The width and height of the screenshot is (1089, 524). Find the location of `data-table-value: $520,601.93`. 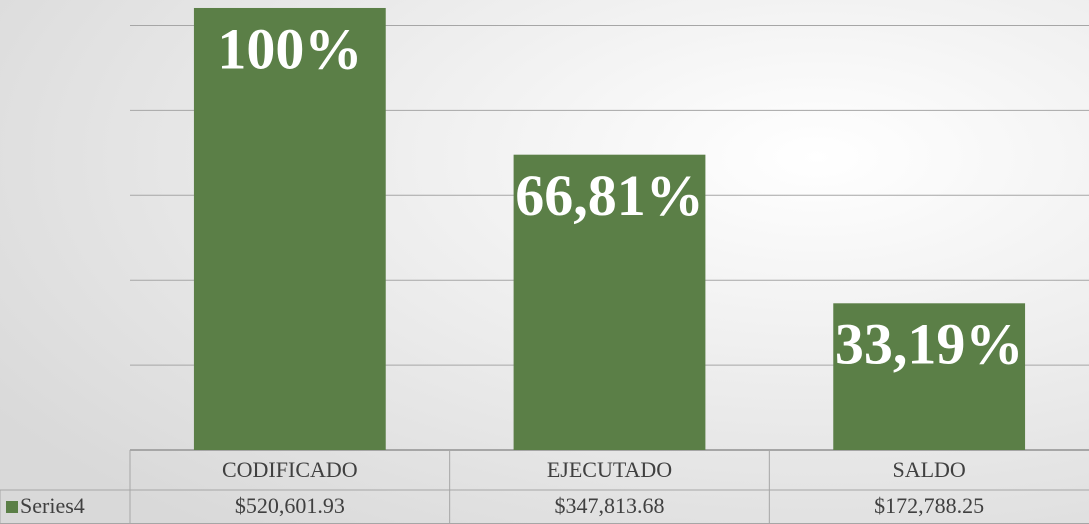

data-table-value: $520,601.93 is located at coordinates (290, 505).